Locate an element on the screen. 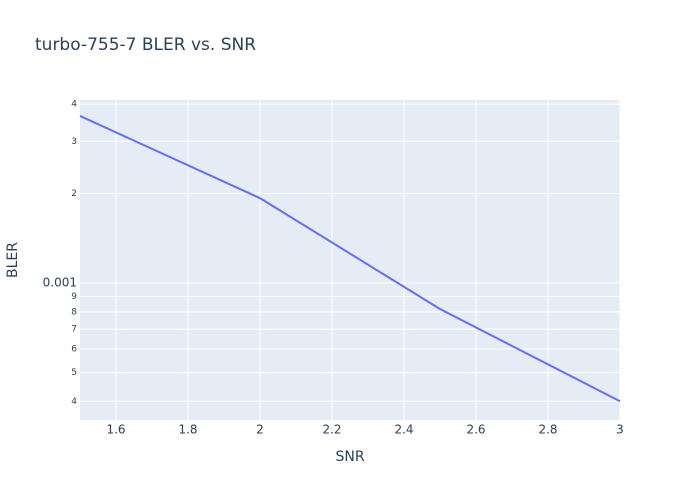 This screenshot has width=700, height=500. x-tick-label: 2 is located at coordinates (260, 430).